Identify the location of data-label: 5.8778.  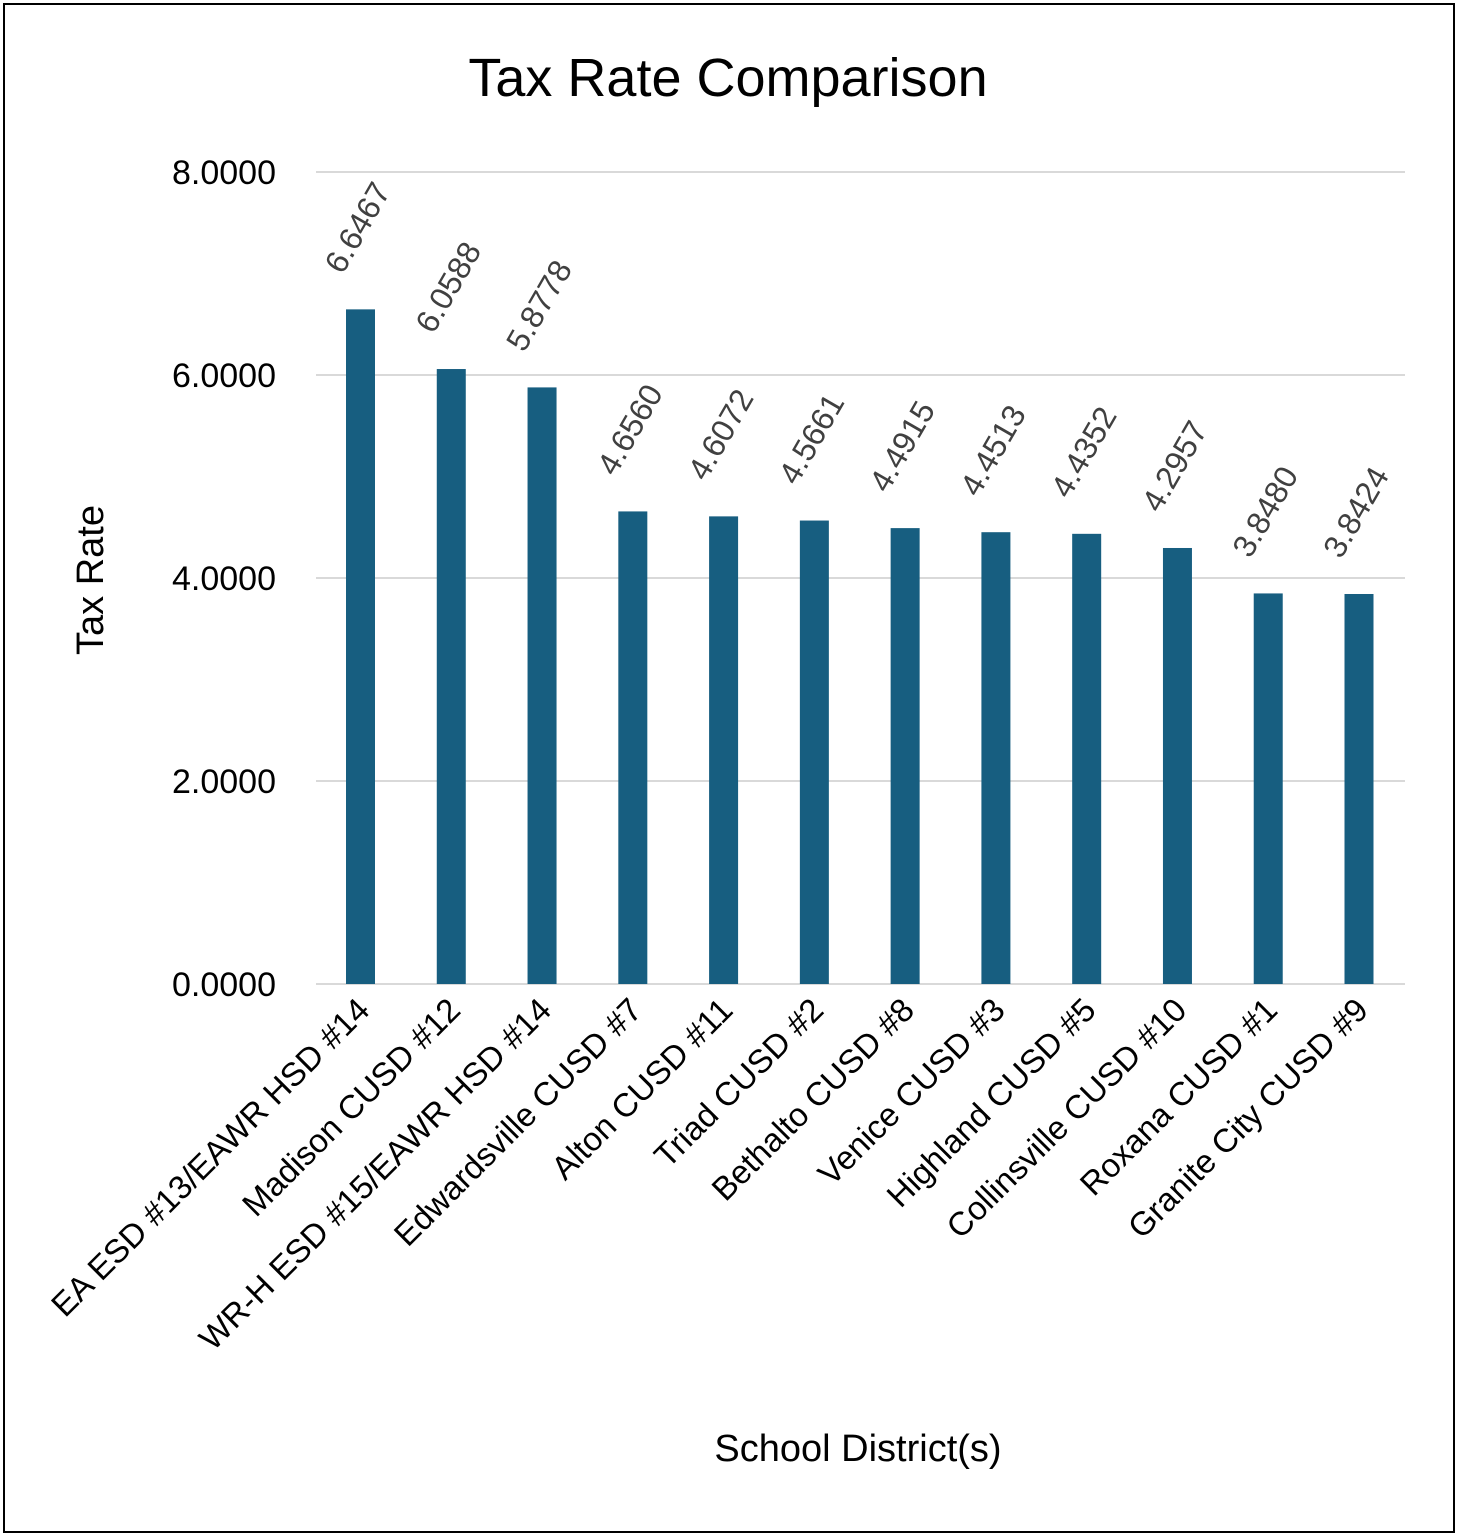
(539, 305).